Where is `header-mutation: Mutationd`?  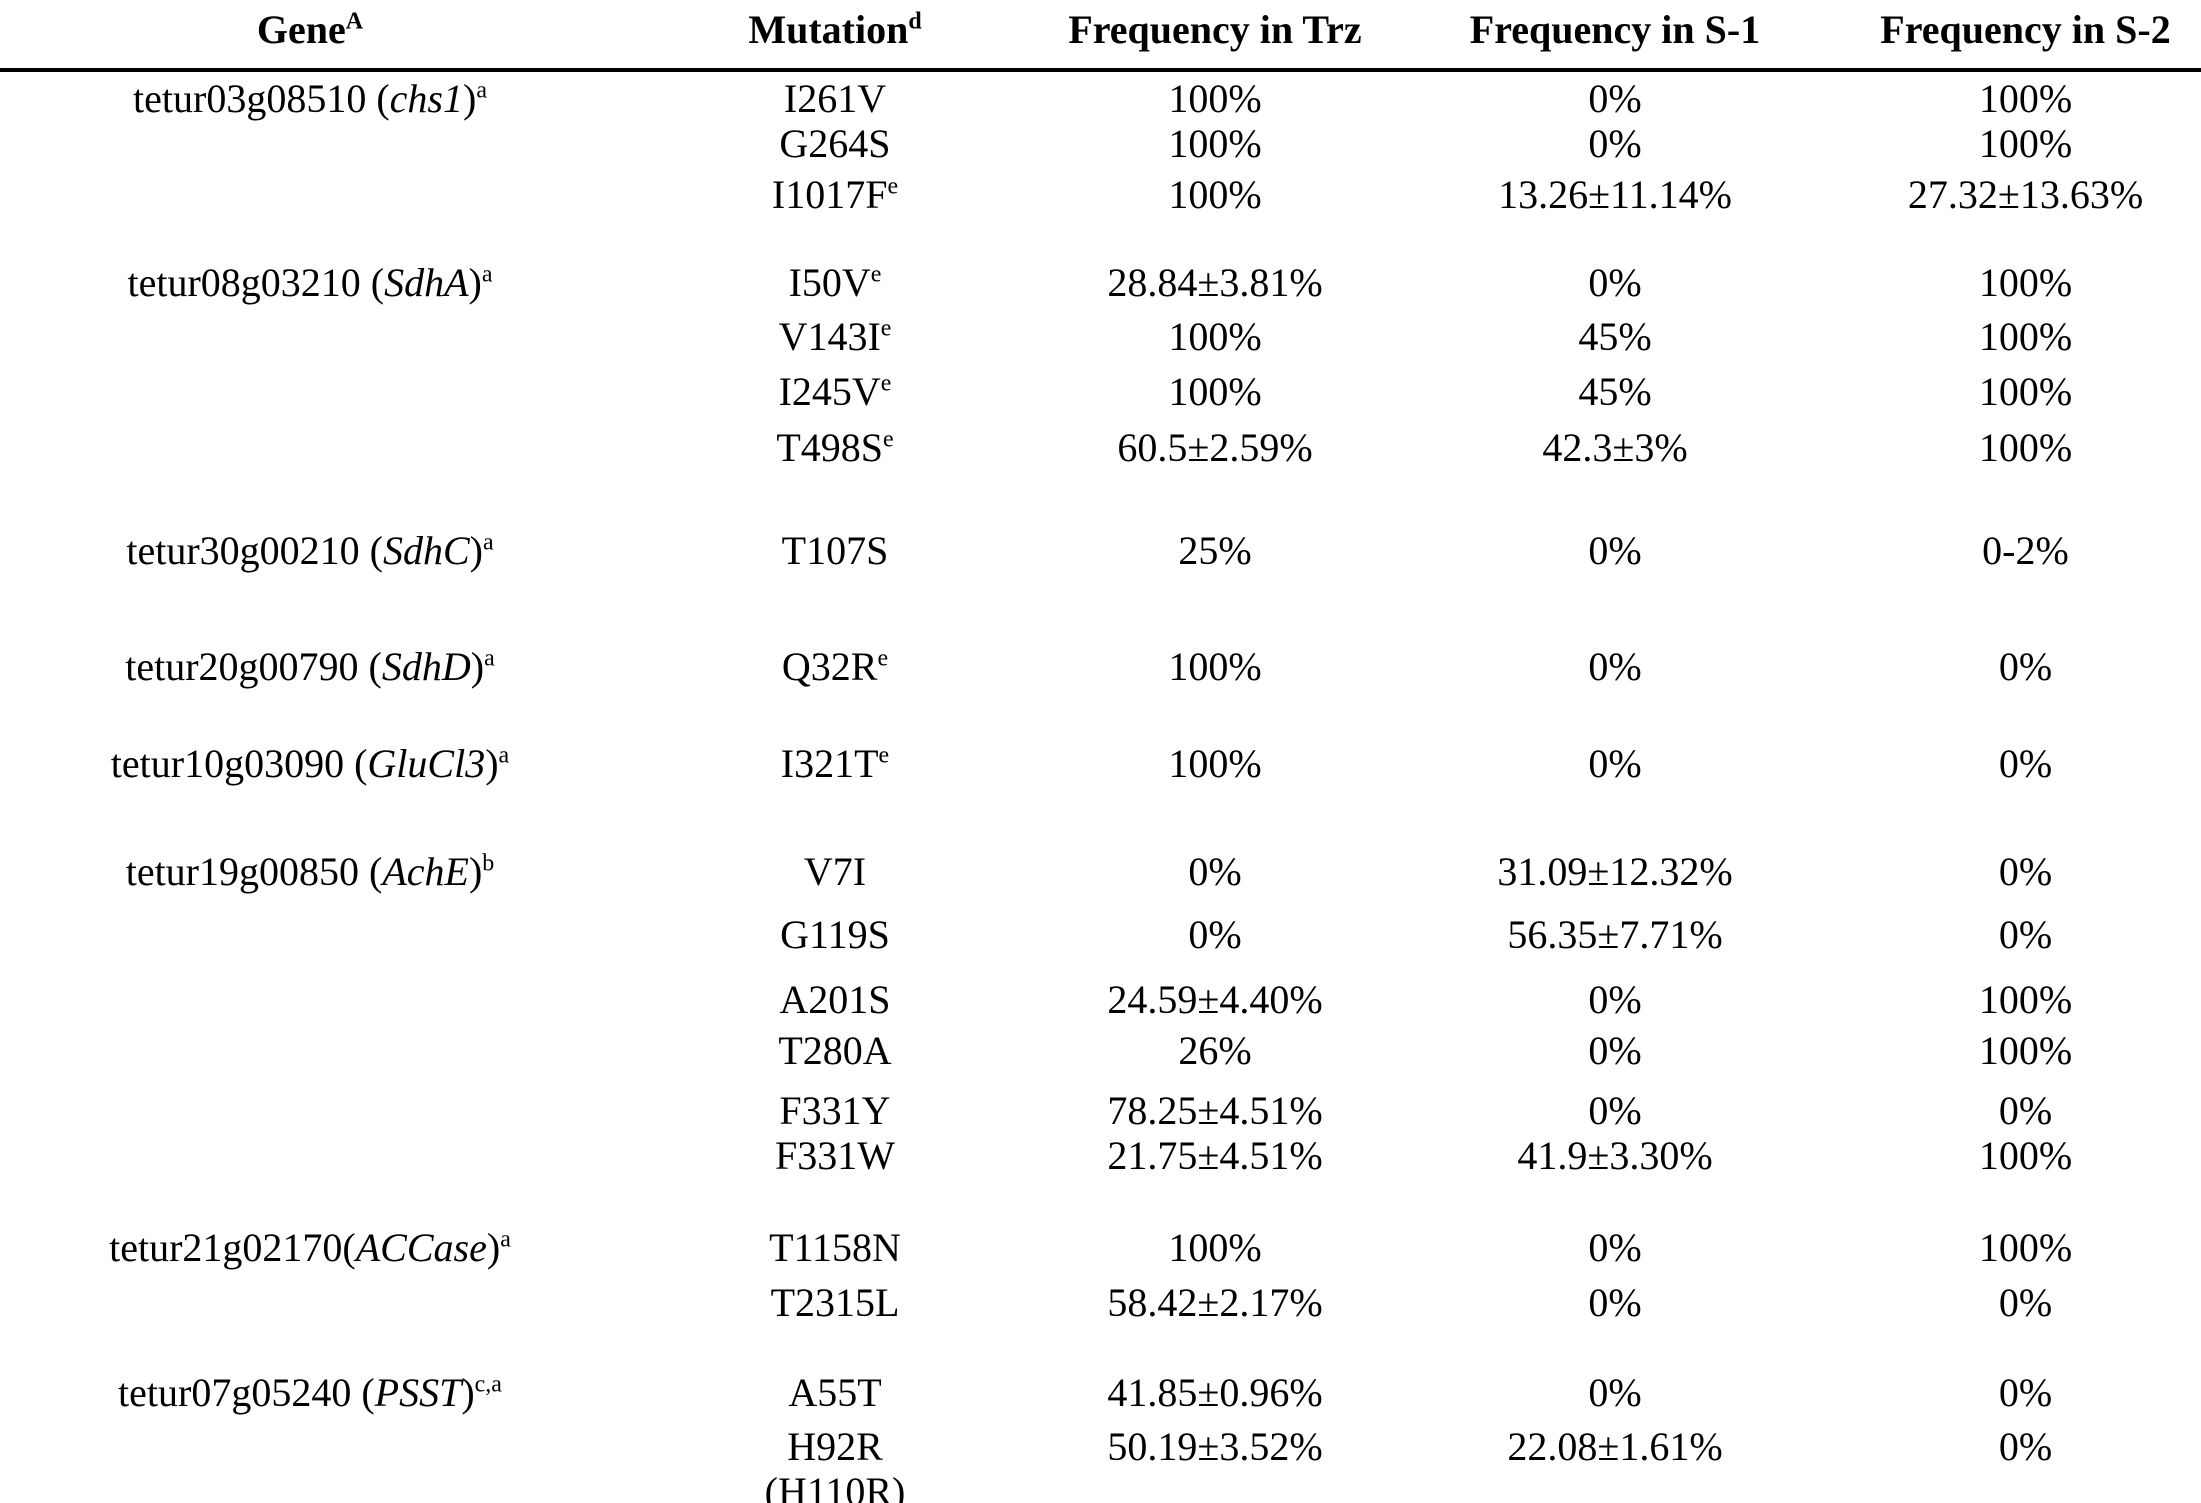 header-mutation: Mutationd is located at coordinates (835, 29).